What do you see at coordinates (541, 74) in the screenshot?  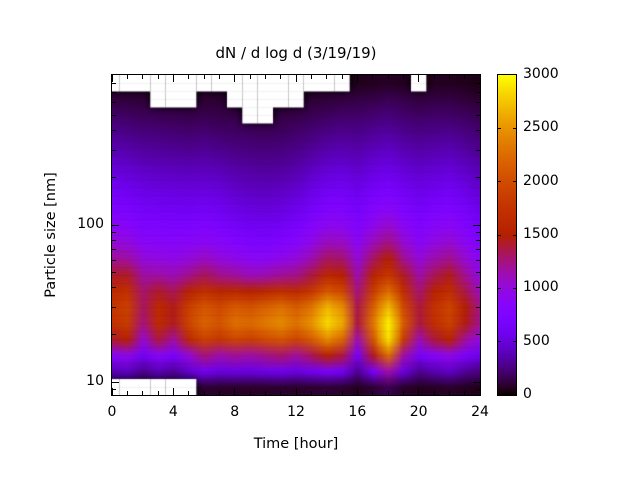 I see `colorbar-tick-label: 3000` at bounding box center [541, 74].